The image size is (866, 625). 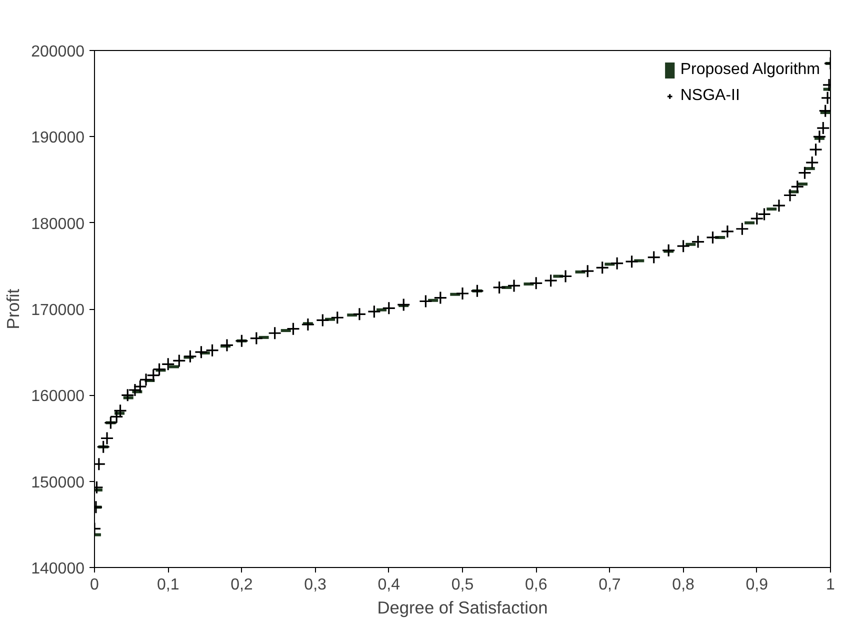 What do you see at coordinates (168, 585) in the screenshot?
I see `x-tick-label: 0,1` at bounding box center [168, 585].